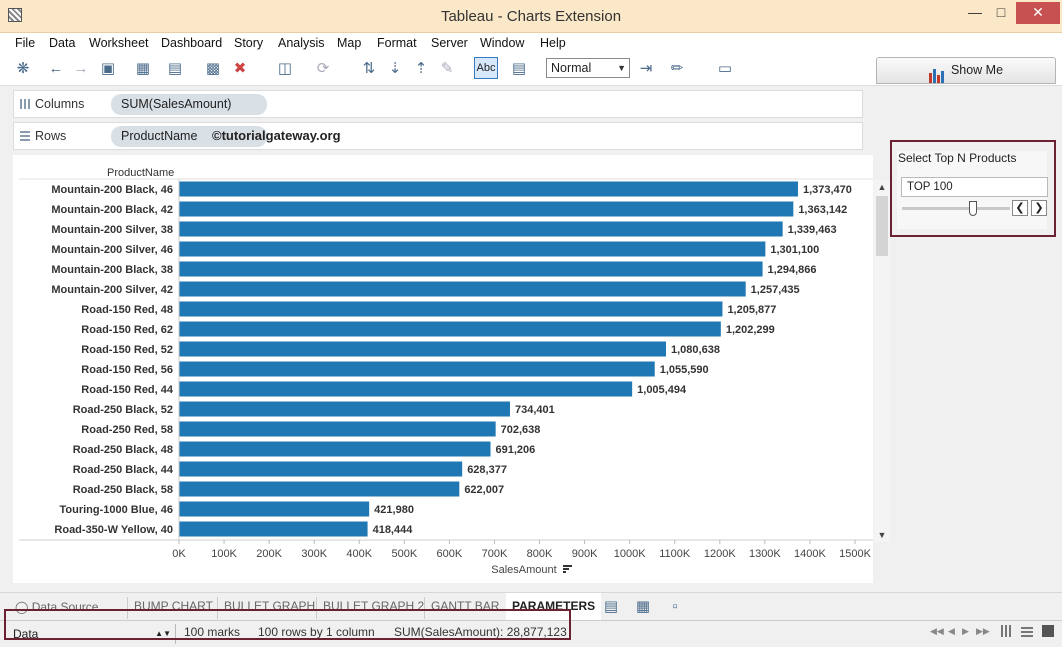 The image size is (1062, 647). Describe the element at coordinates (323, 68) in the screenshot. I see `refresh-icon: ⟳` at that location.